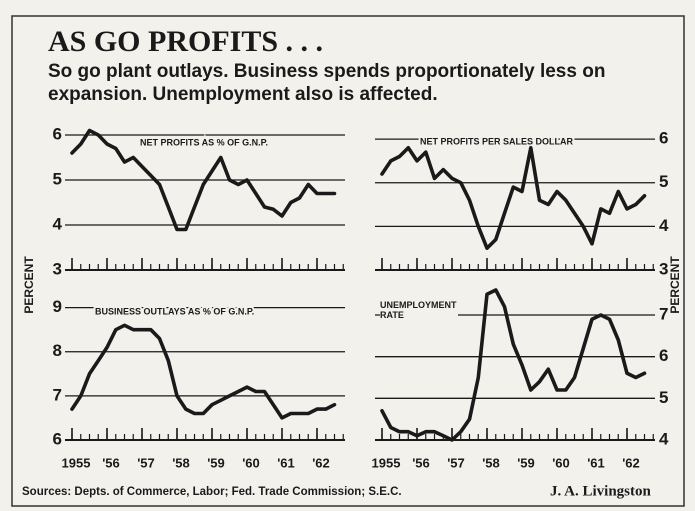 This screenshot has height=511, width=695. Describe the element at coordinates (57, 350) in the screenshot. I see `y-tick-label: 8` at that location.